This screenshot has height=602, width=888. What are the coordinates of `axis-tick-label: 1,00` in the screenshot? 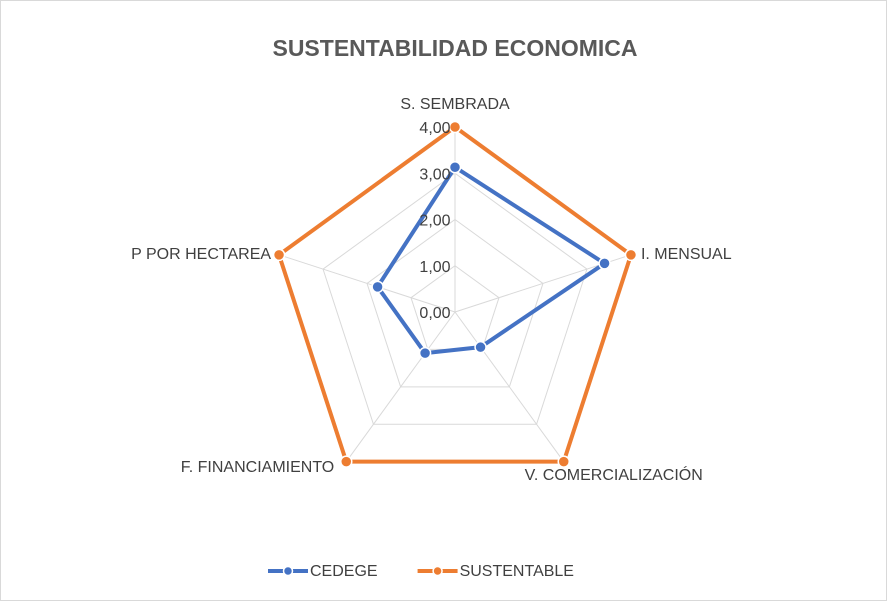 It's located at (434, 267).